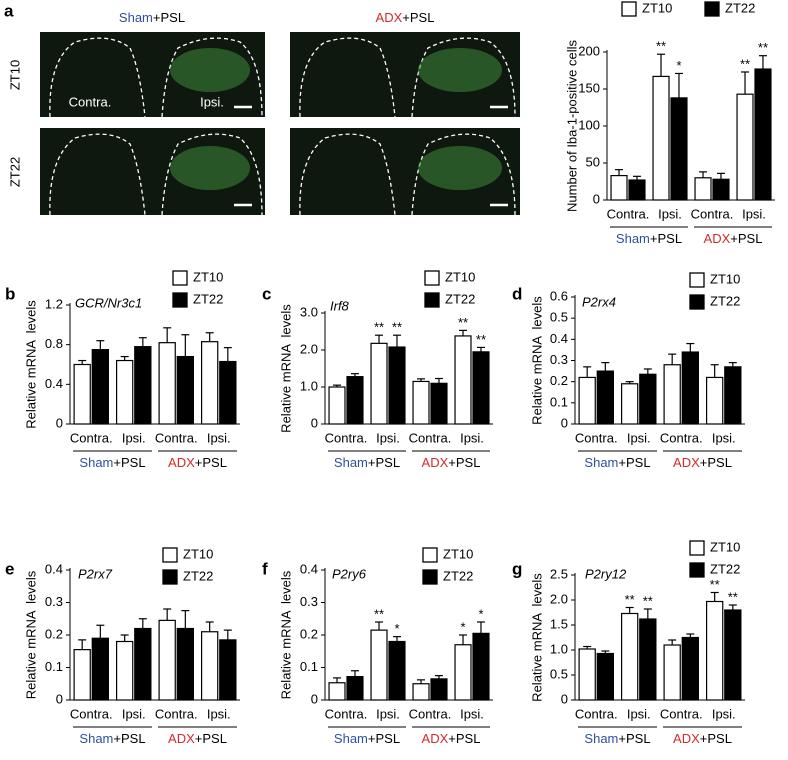  I want to click on y-axis-label: Relative mRNA levels, so click(285, 368).